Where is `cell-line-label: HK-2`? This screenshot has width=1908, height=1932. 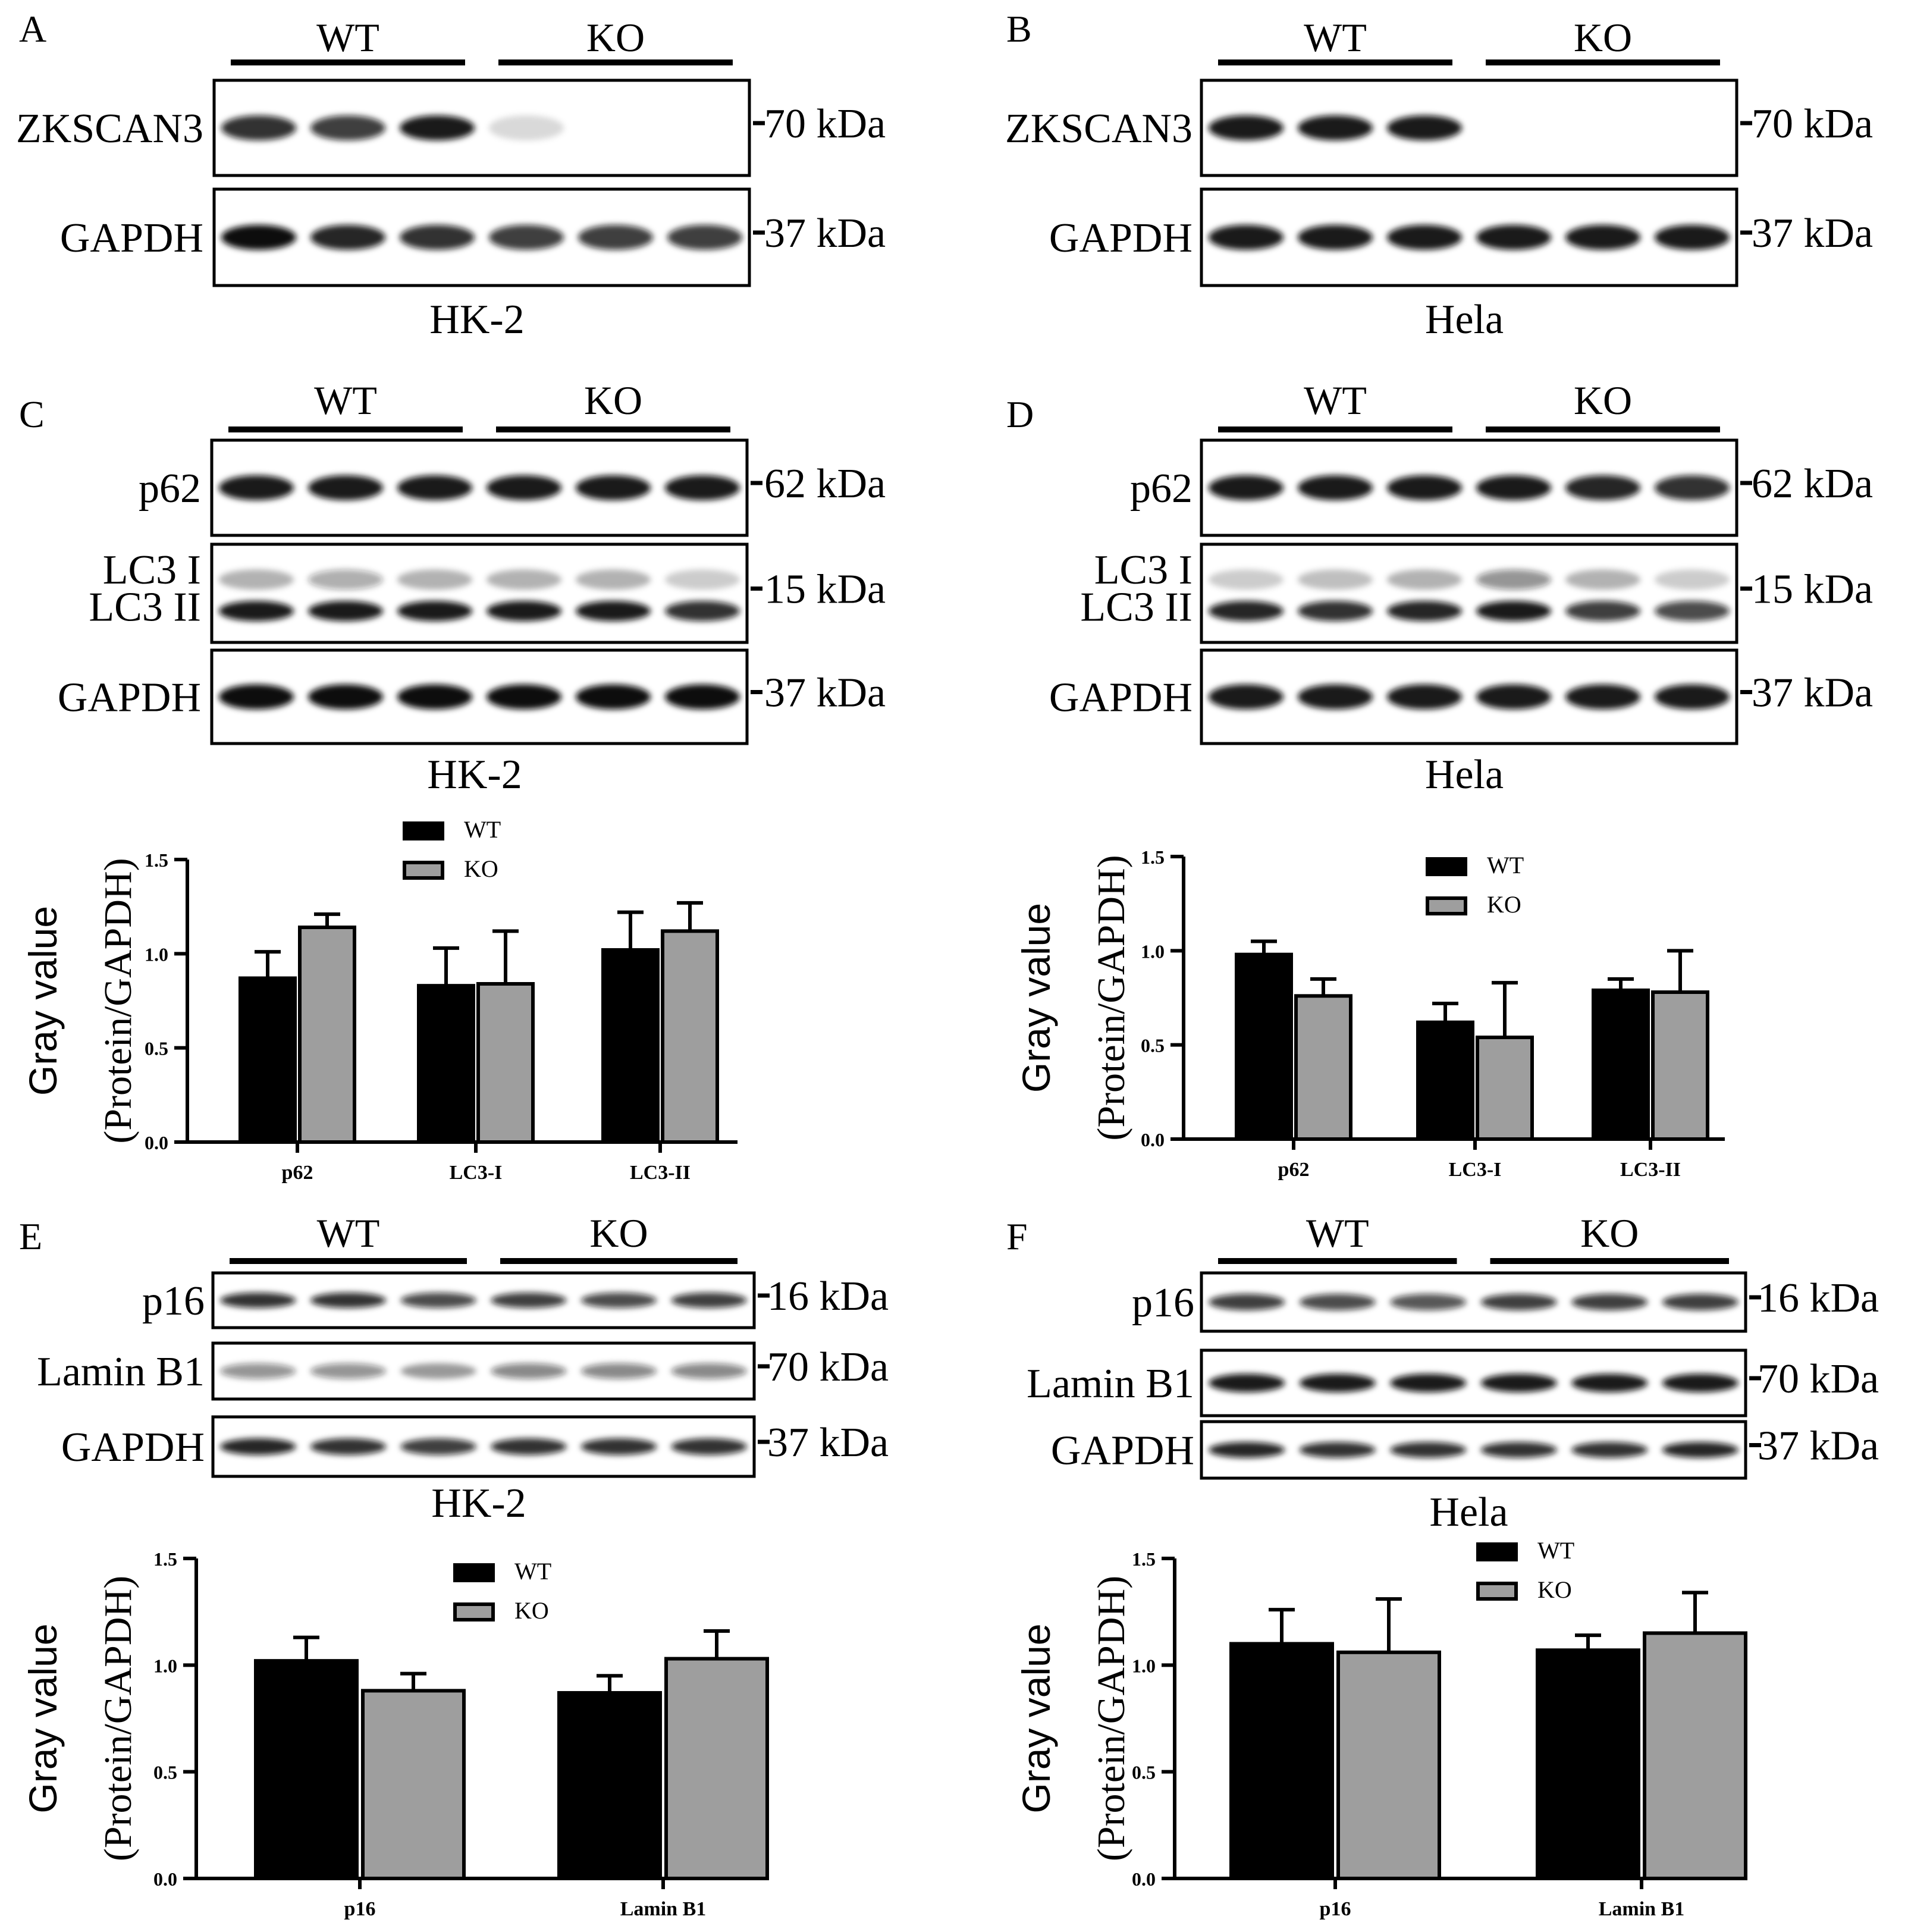 cell-line-label: HK-2 is located at coordinates (474, 775).